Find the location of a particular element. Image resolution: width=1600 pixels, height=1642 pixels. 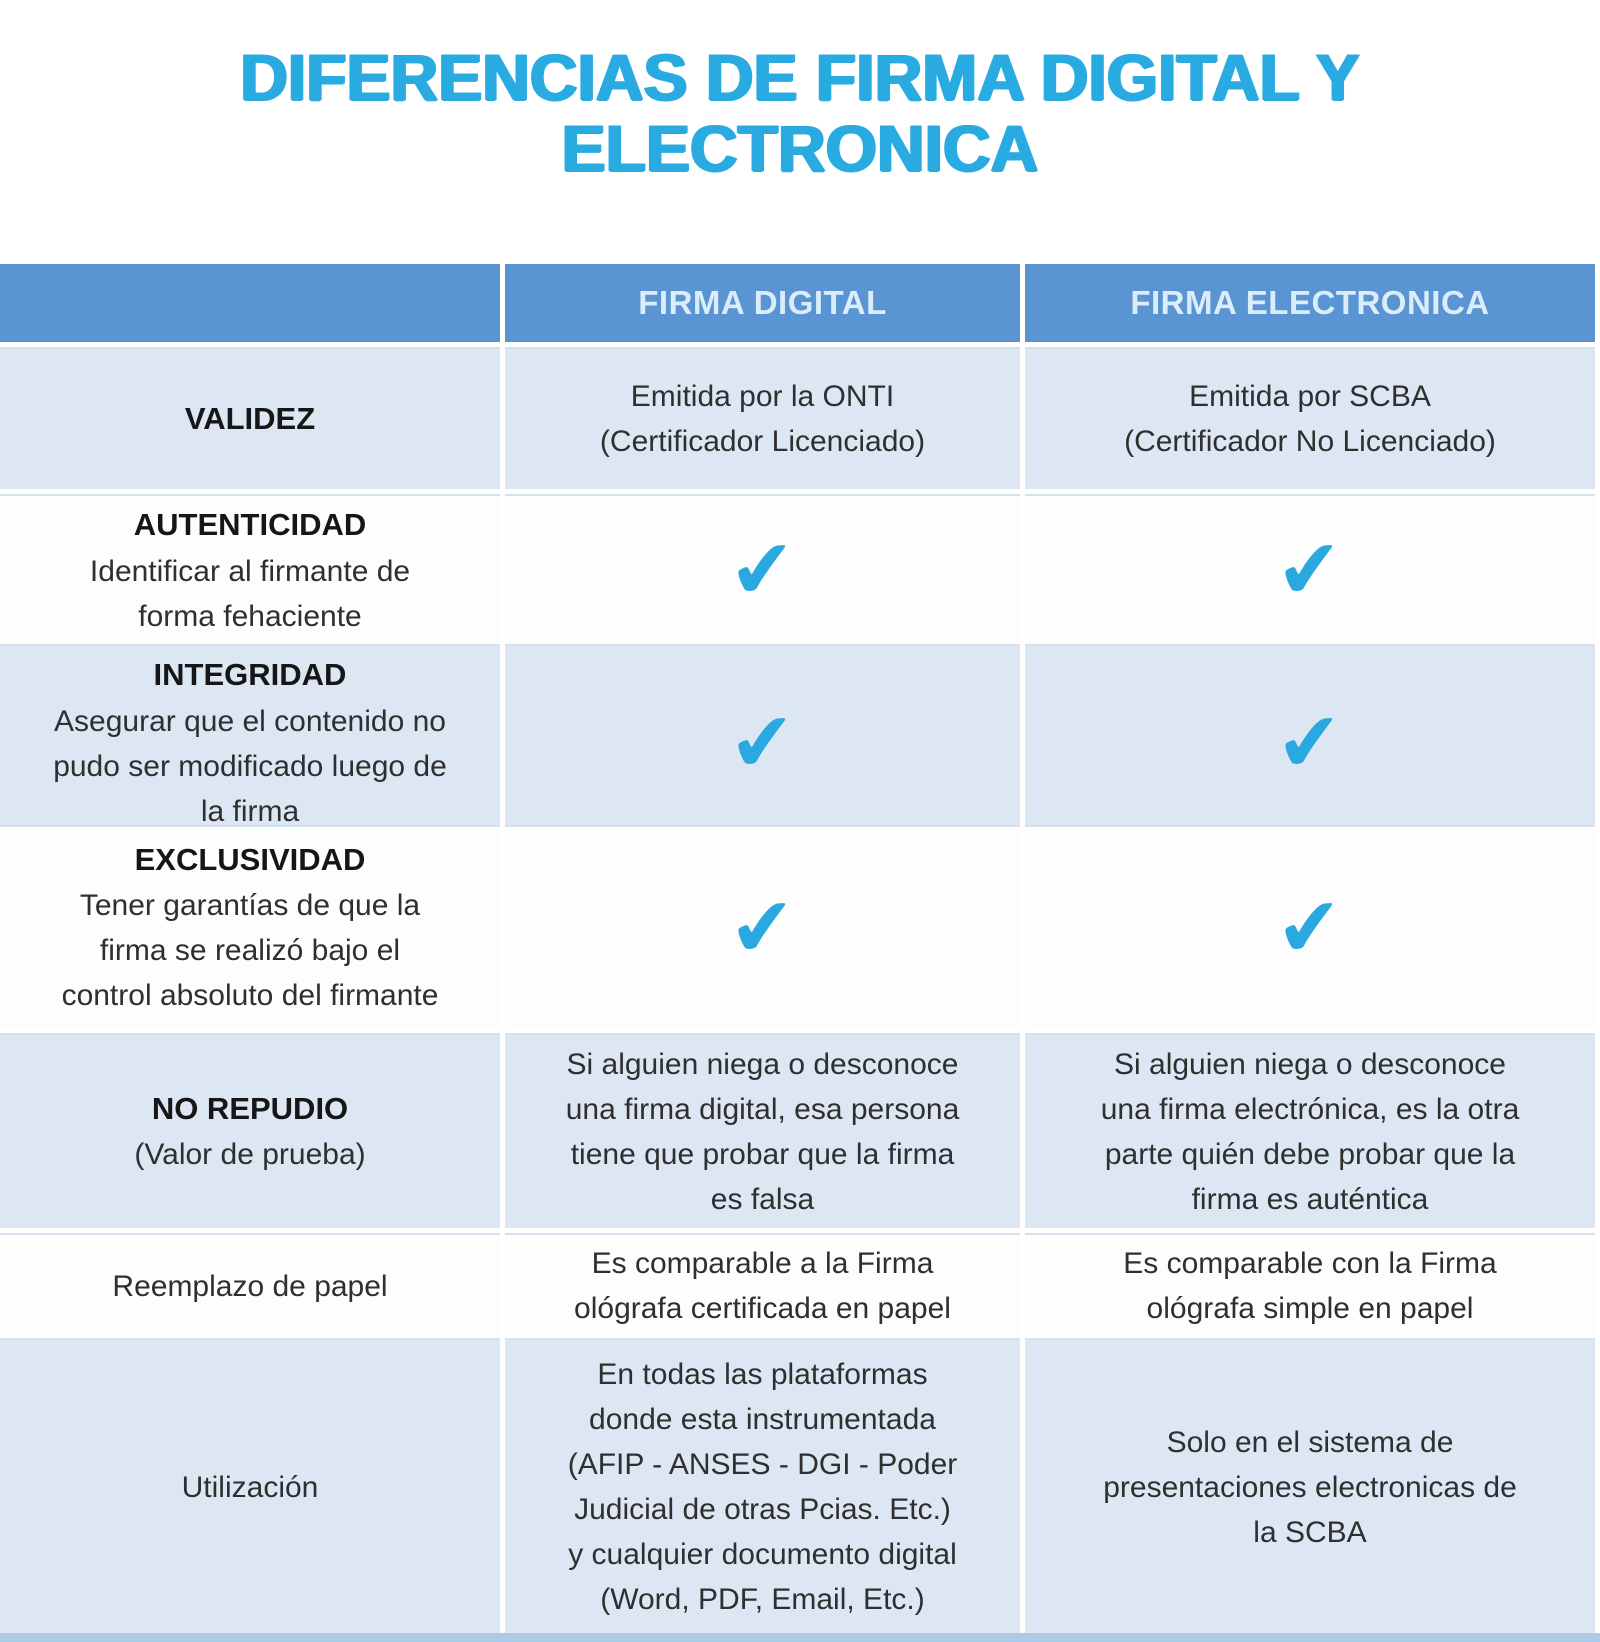

row-label-reemplazo-de-papel: Reemplazo de papel is located at coordinates (250, 1285).